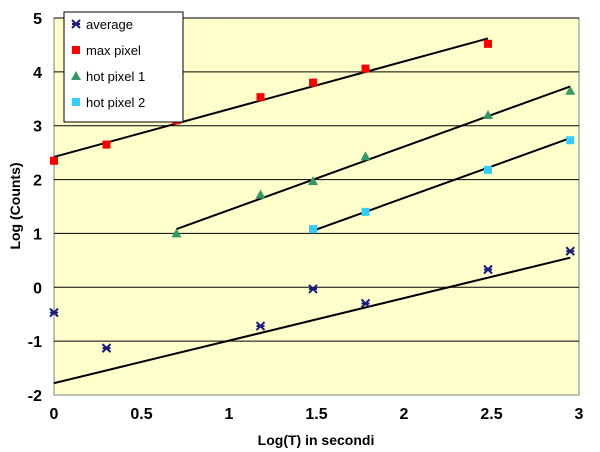 The height and width of the screenshot is (452, 600). I want to click on legend-box, so click(123, 67).